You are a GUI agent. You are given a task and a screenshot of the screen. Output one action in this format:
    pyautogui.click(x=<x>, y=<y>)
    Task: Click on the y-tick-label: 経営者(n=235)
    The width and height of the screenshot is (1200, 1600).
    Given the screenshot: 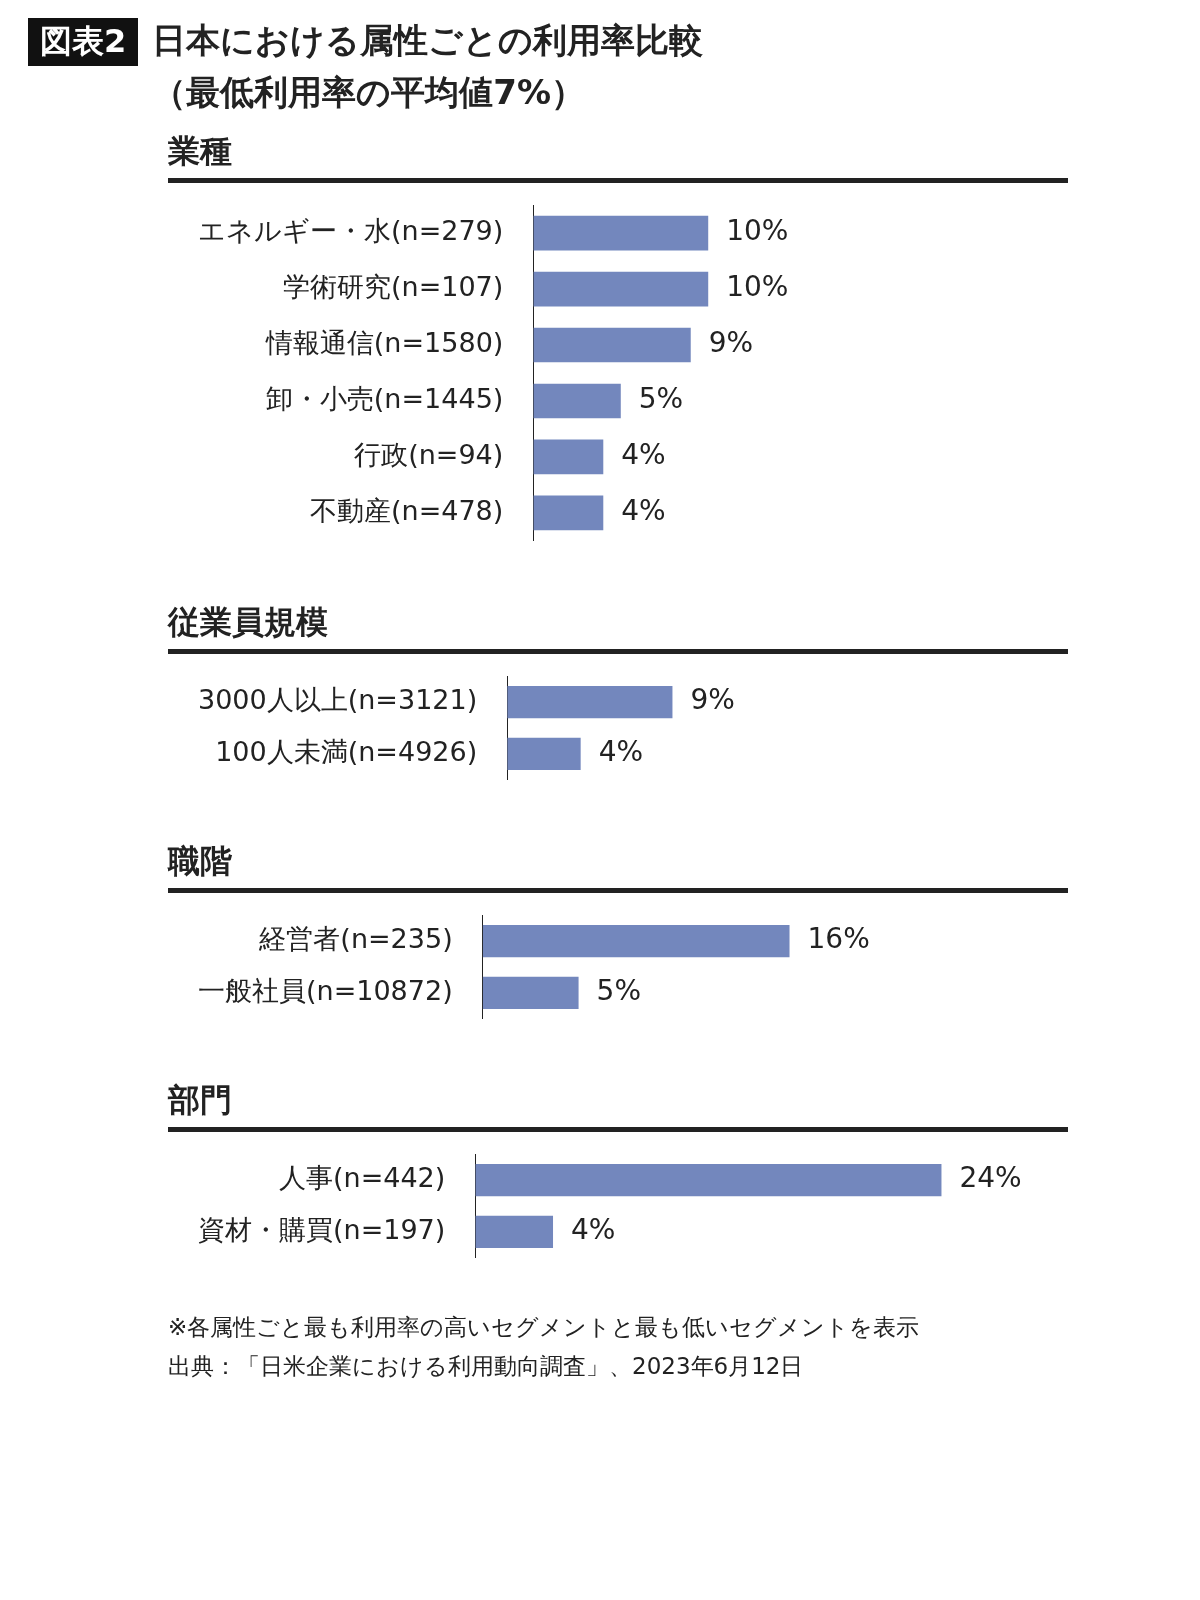 What is the action you would take?
    pyautogui.click(x=355, y=939)
    